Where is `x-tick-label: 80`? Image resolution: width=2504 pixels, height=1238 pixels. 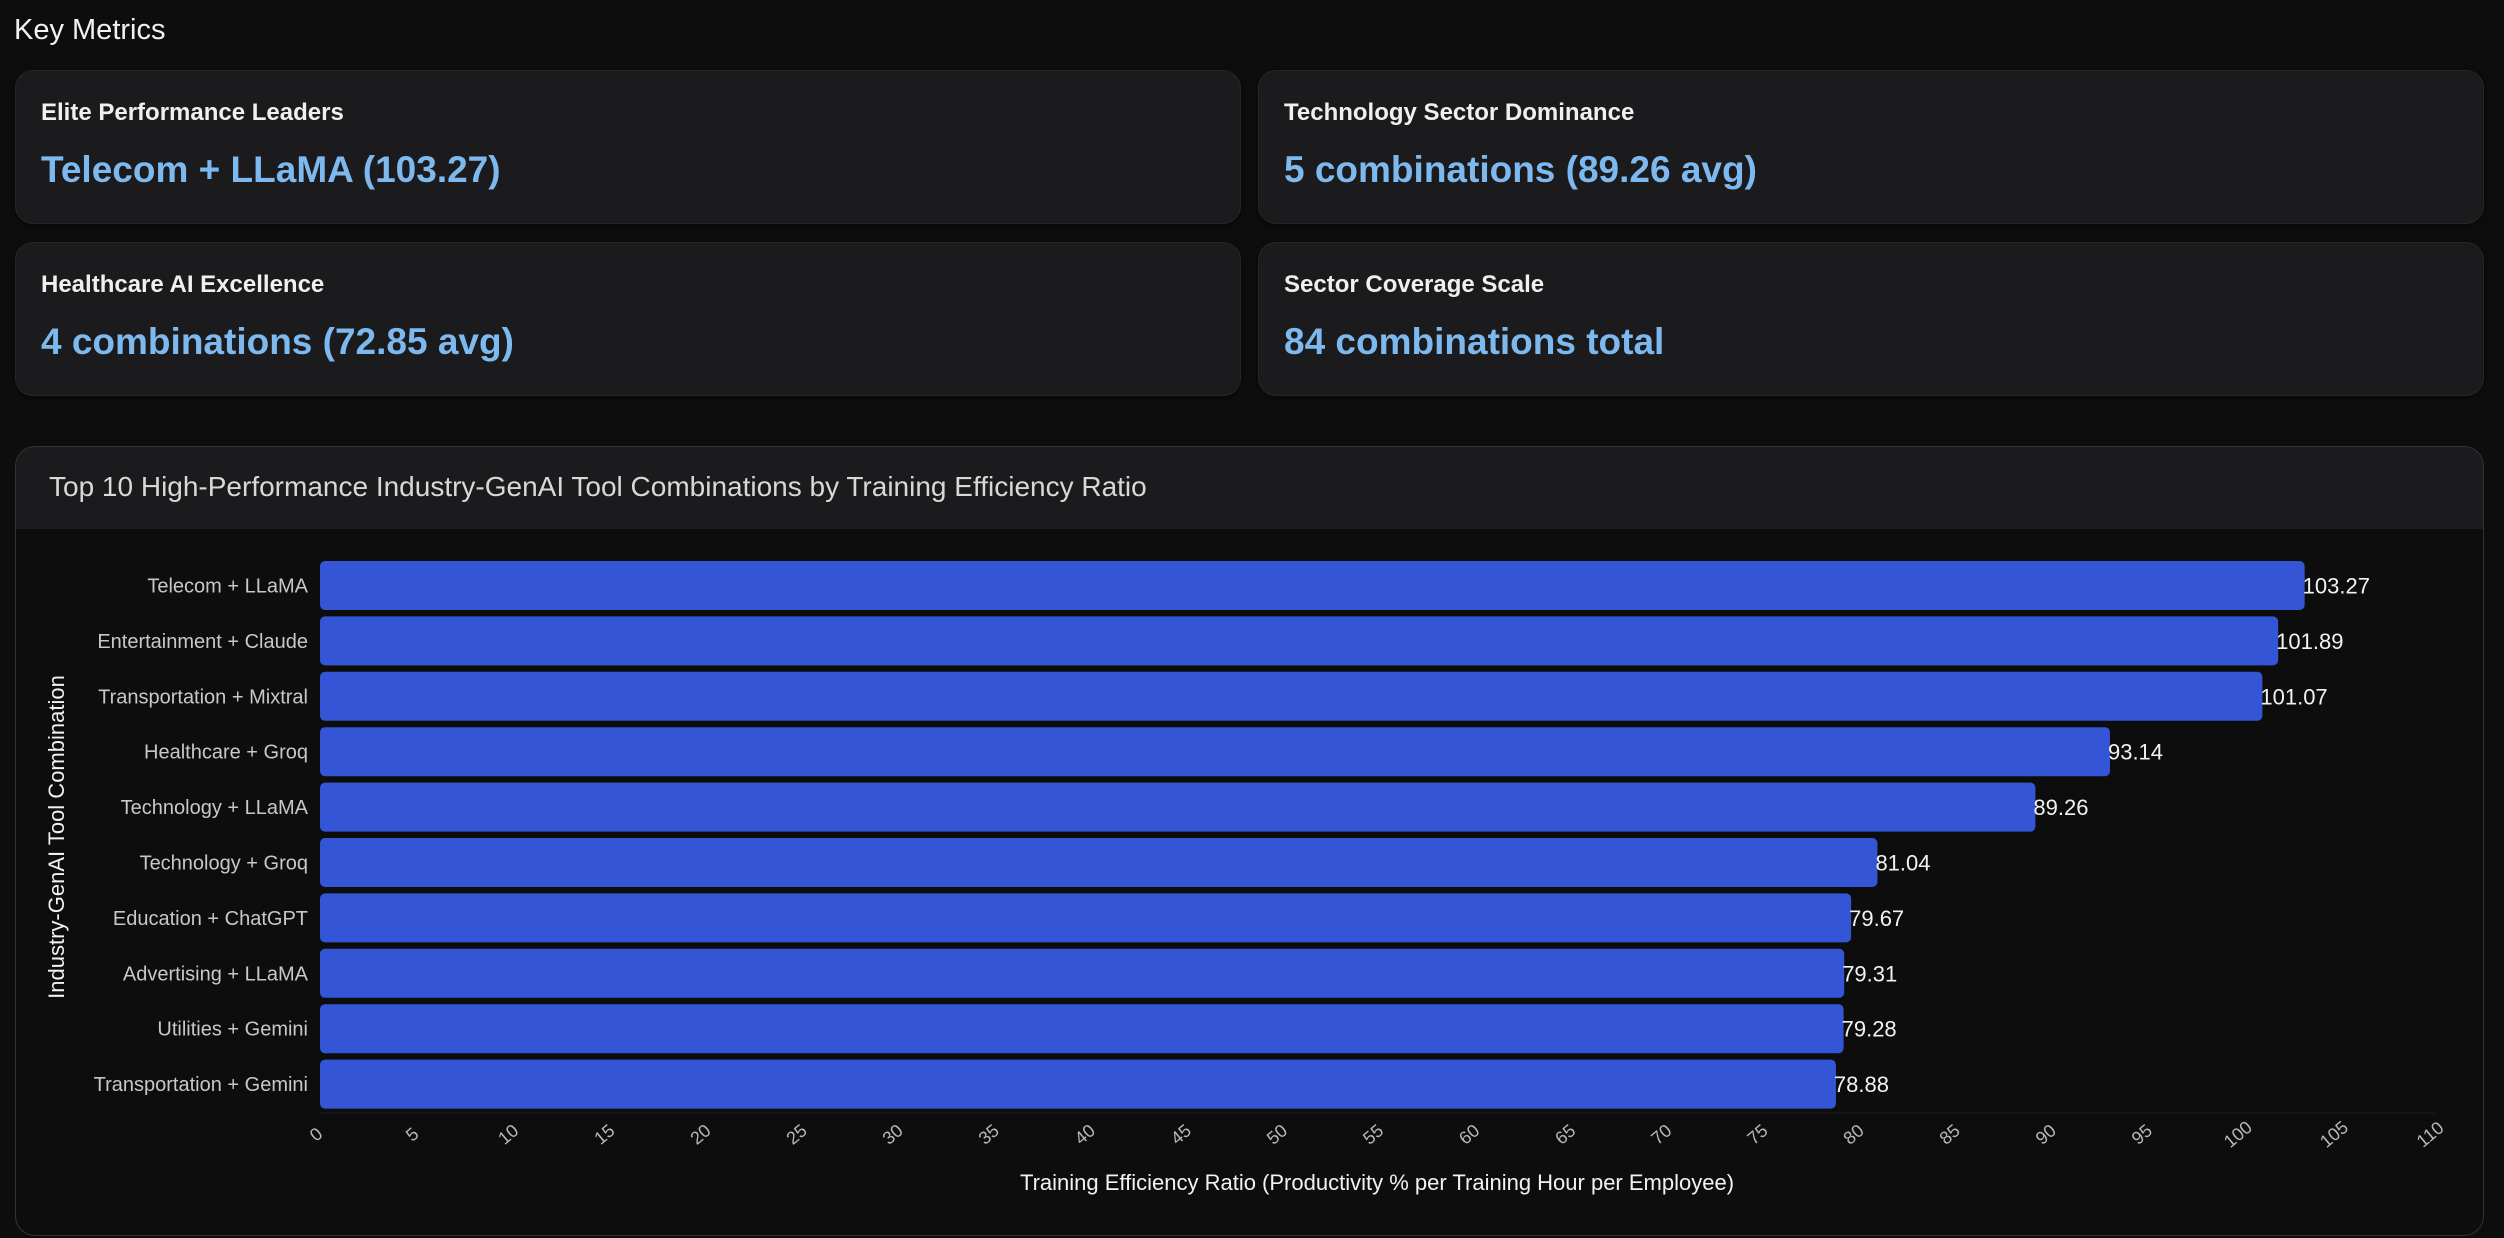 x-tick-label: 80 is located at coordinates (1853, 1134).